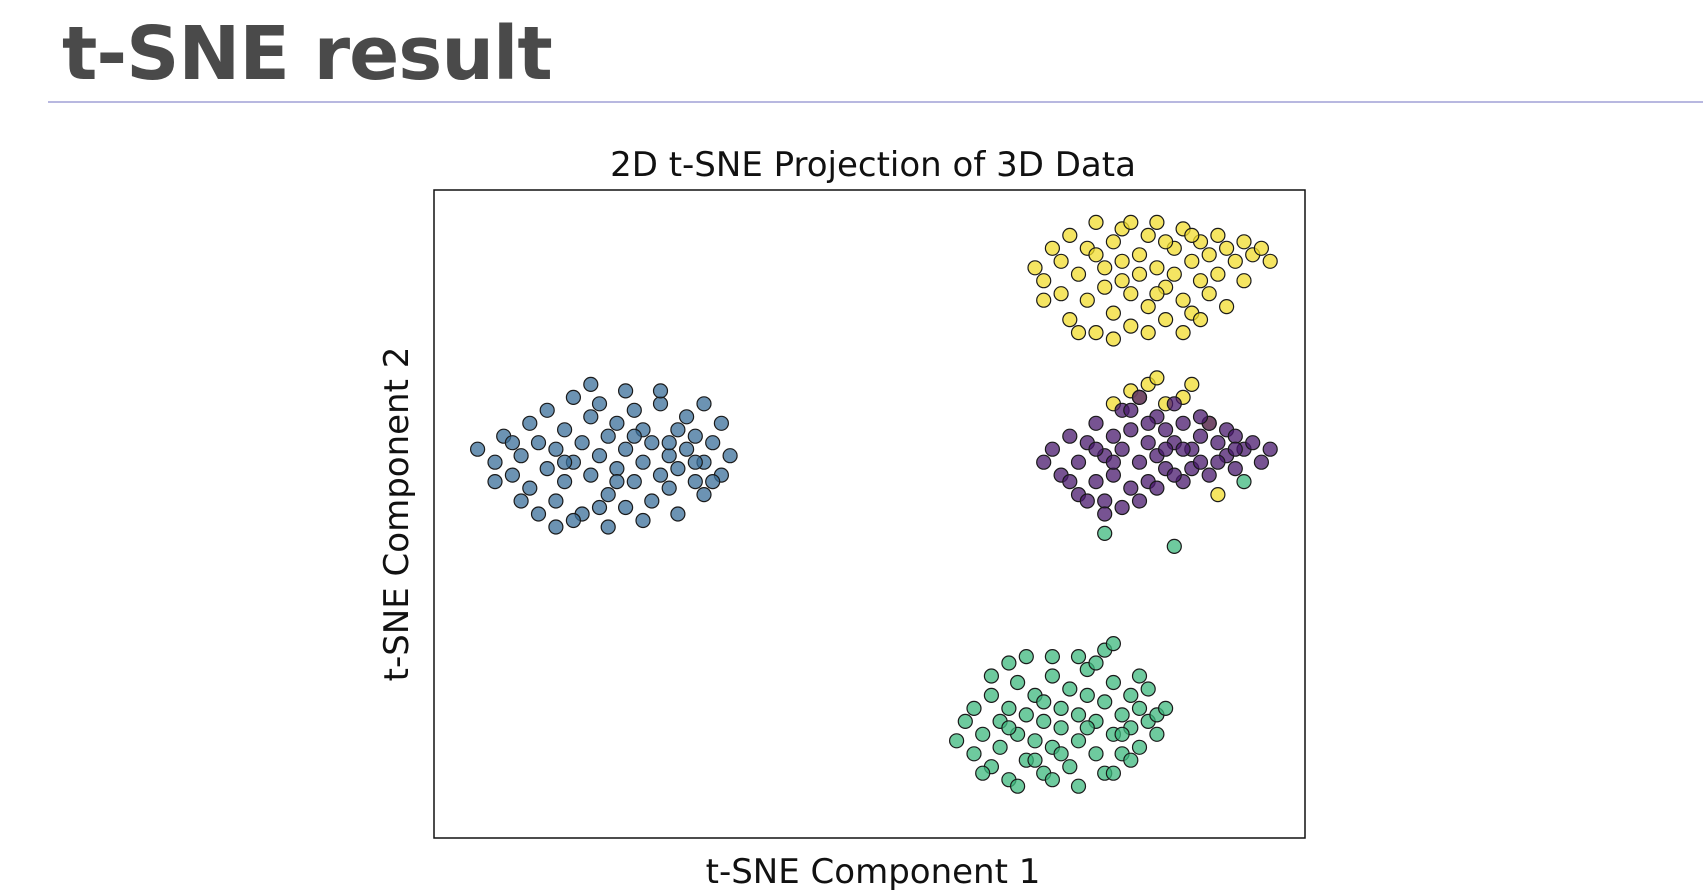 The image size is (1703, 892). I want to click on y-axis-label: t-SNE Component 2, so click(397, 514).